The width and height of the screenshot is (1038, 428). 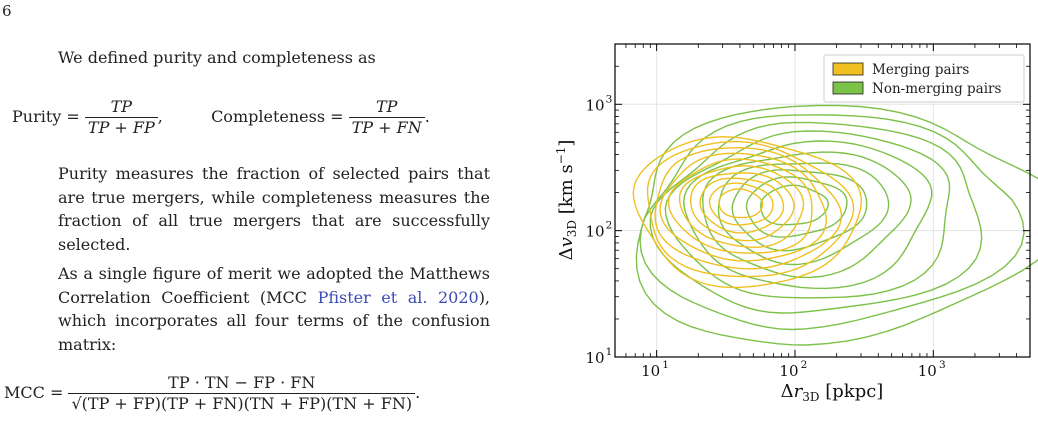 I want to click on completeness-fraction: TP TP + FN, so click(x=386, y=117).